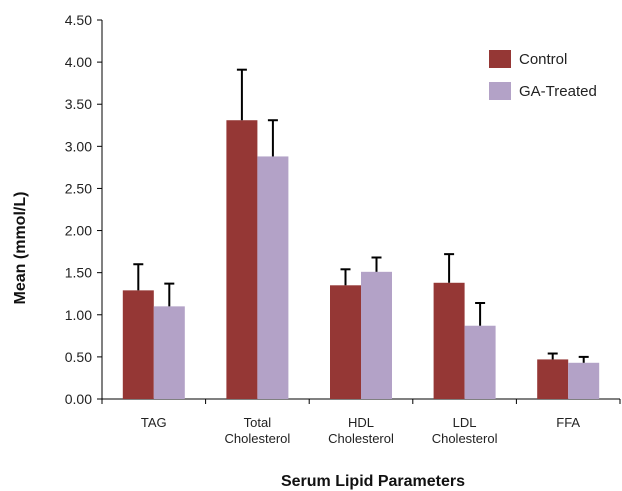 The image size is (622, 491). I want to click on x-category-label: TAG, so click(154, 422).